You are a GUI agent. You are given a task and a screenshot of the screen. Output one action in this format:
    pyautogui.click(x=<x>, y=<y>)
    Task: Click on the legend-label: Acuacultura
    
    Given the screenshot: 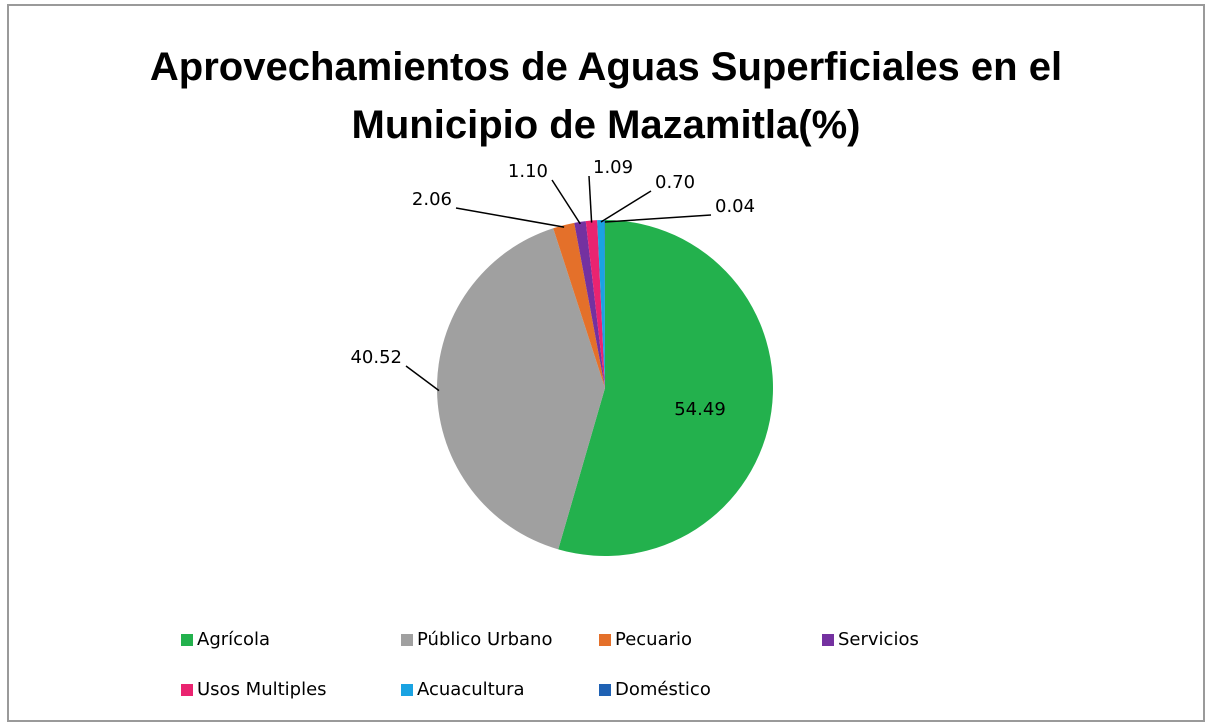 What is the action you would take?
    pyautogui.click(x=471, y=689)
    